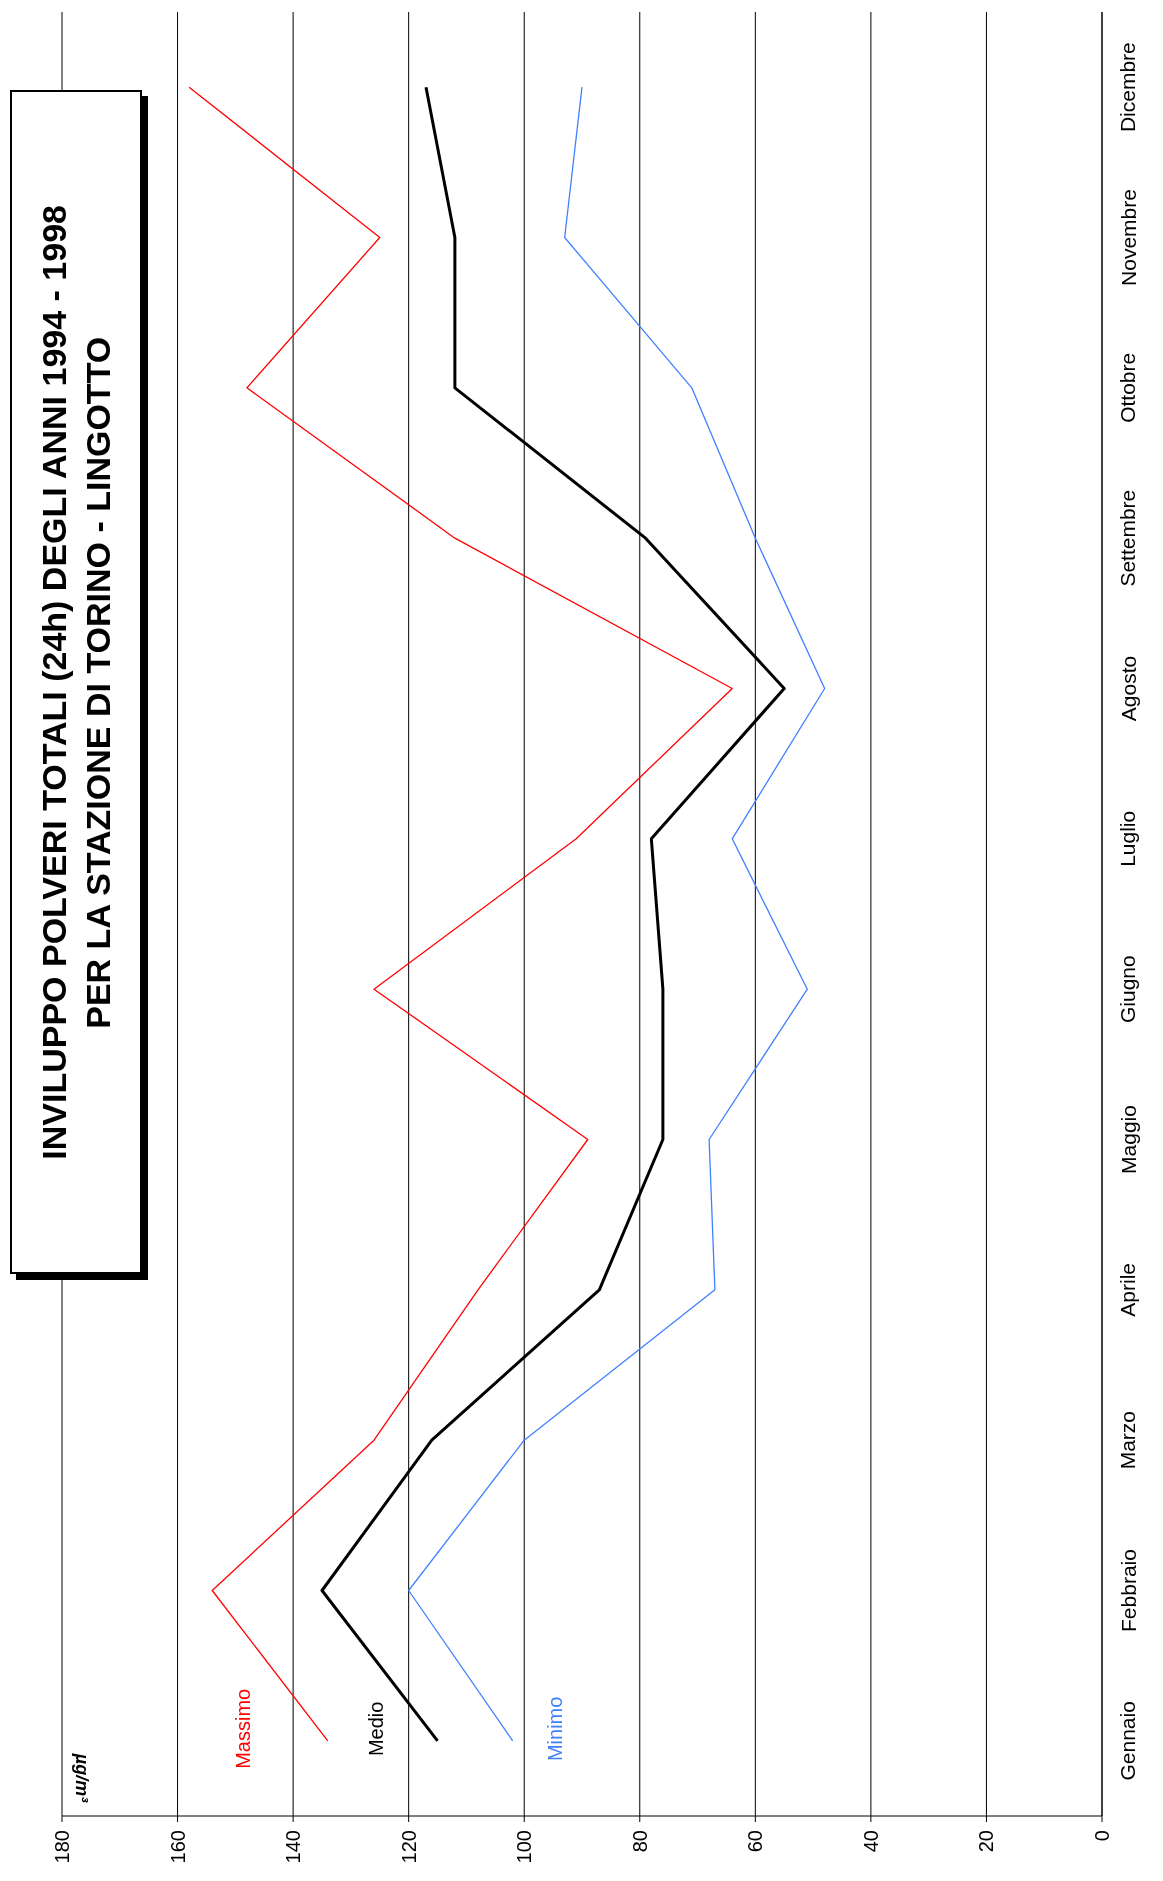 The image size is (1163, 1881). I want to click on text: Massimo, so click(242, 1728).